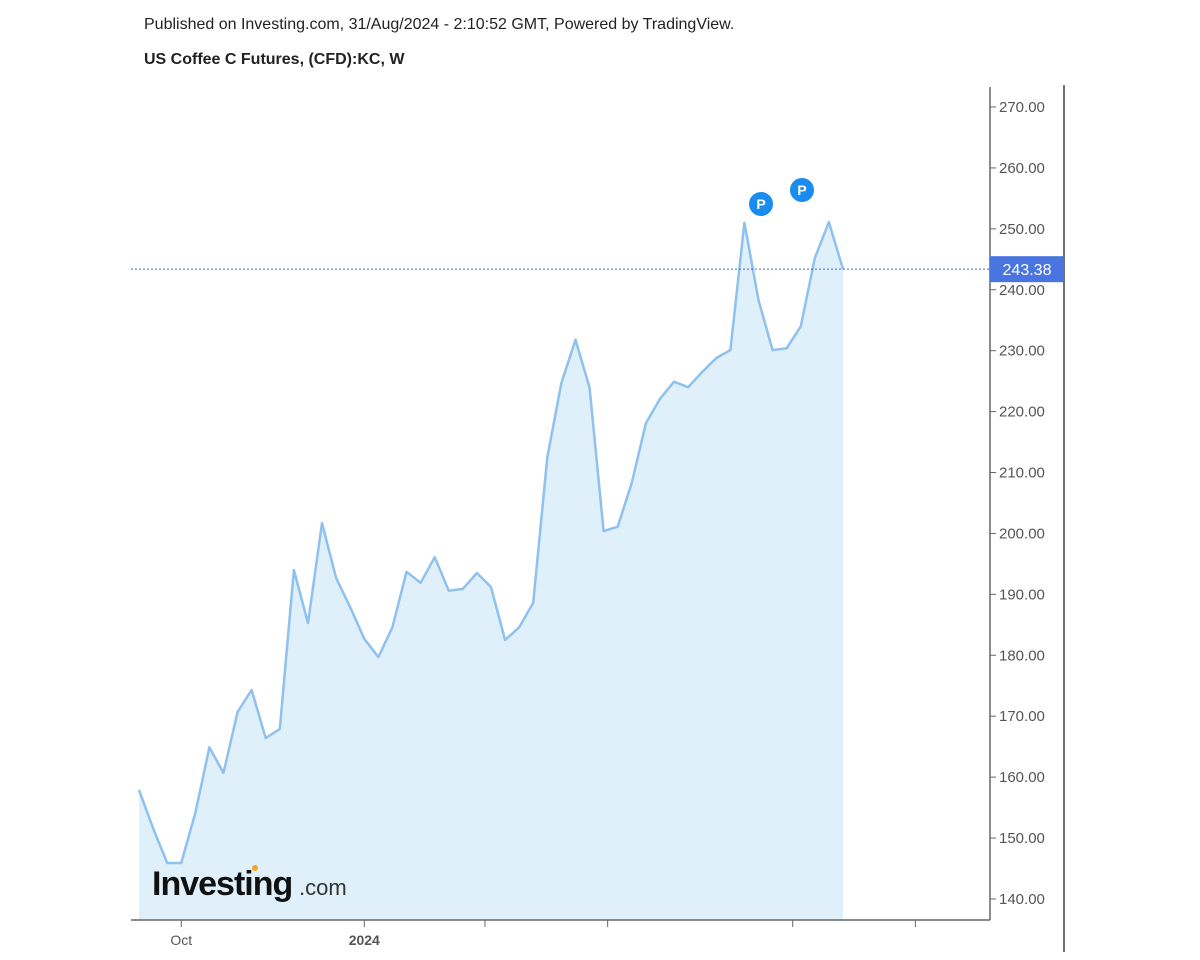  What do you see at coordinates (274, 59) in the screenshot?
I see `chart-title: US Coffee C Futures, (CFD):KC, W` at bounding box center [274, 59].